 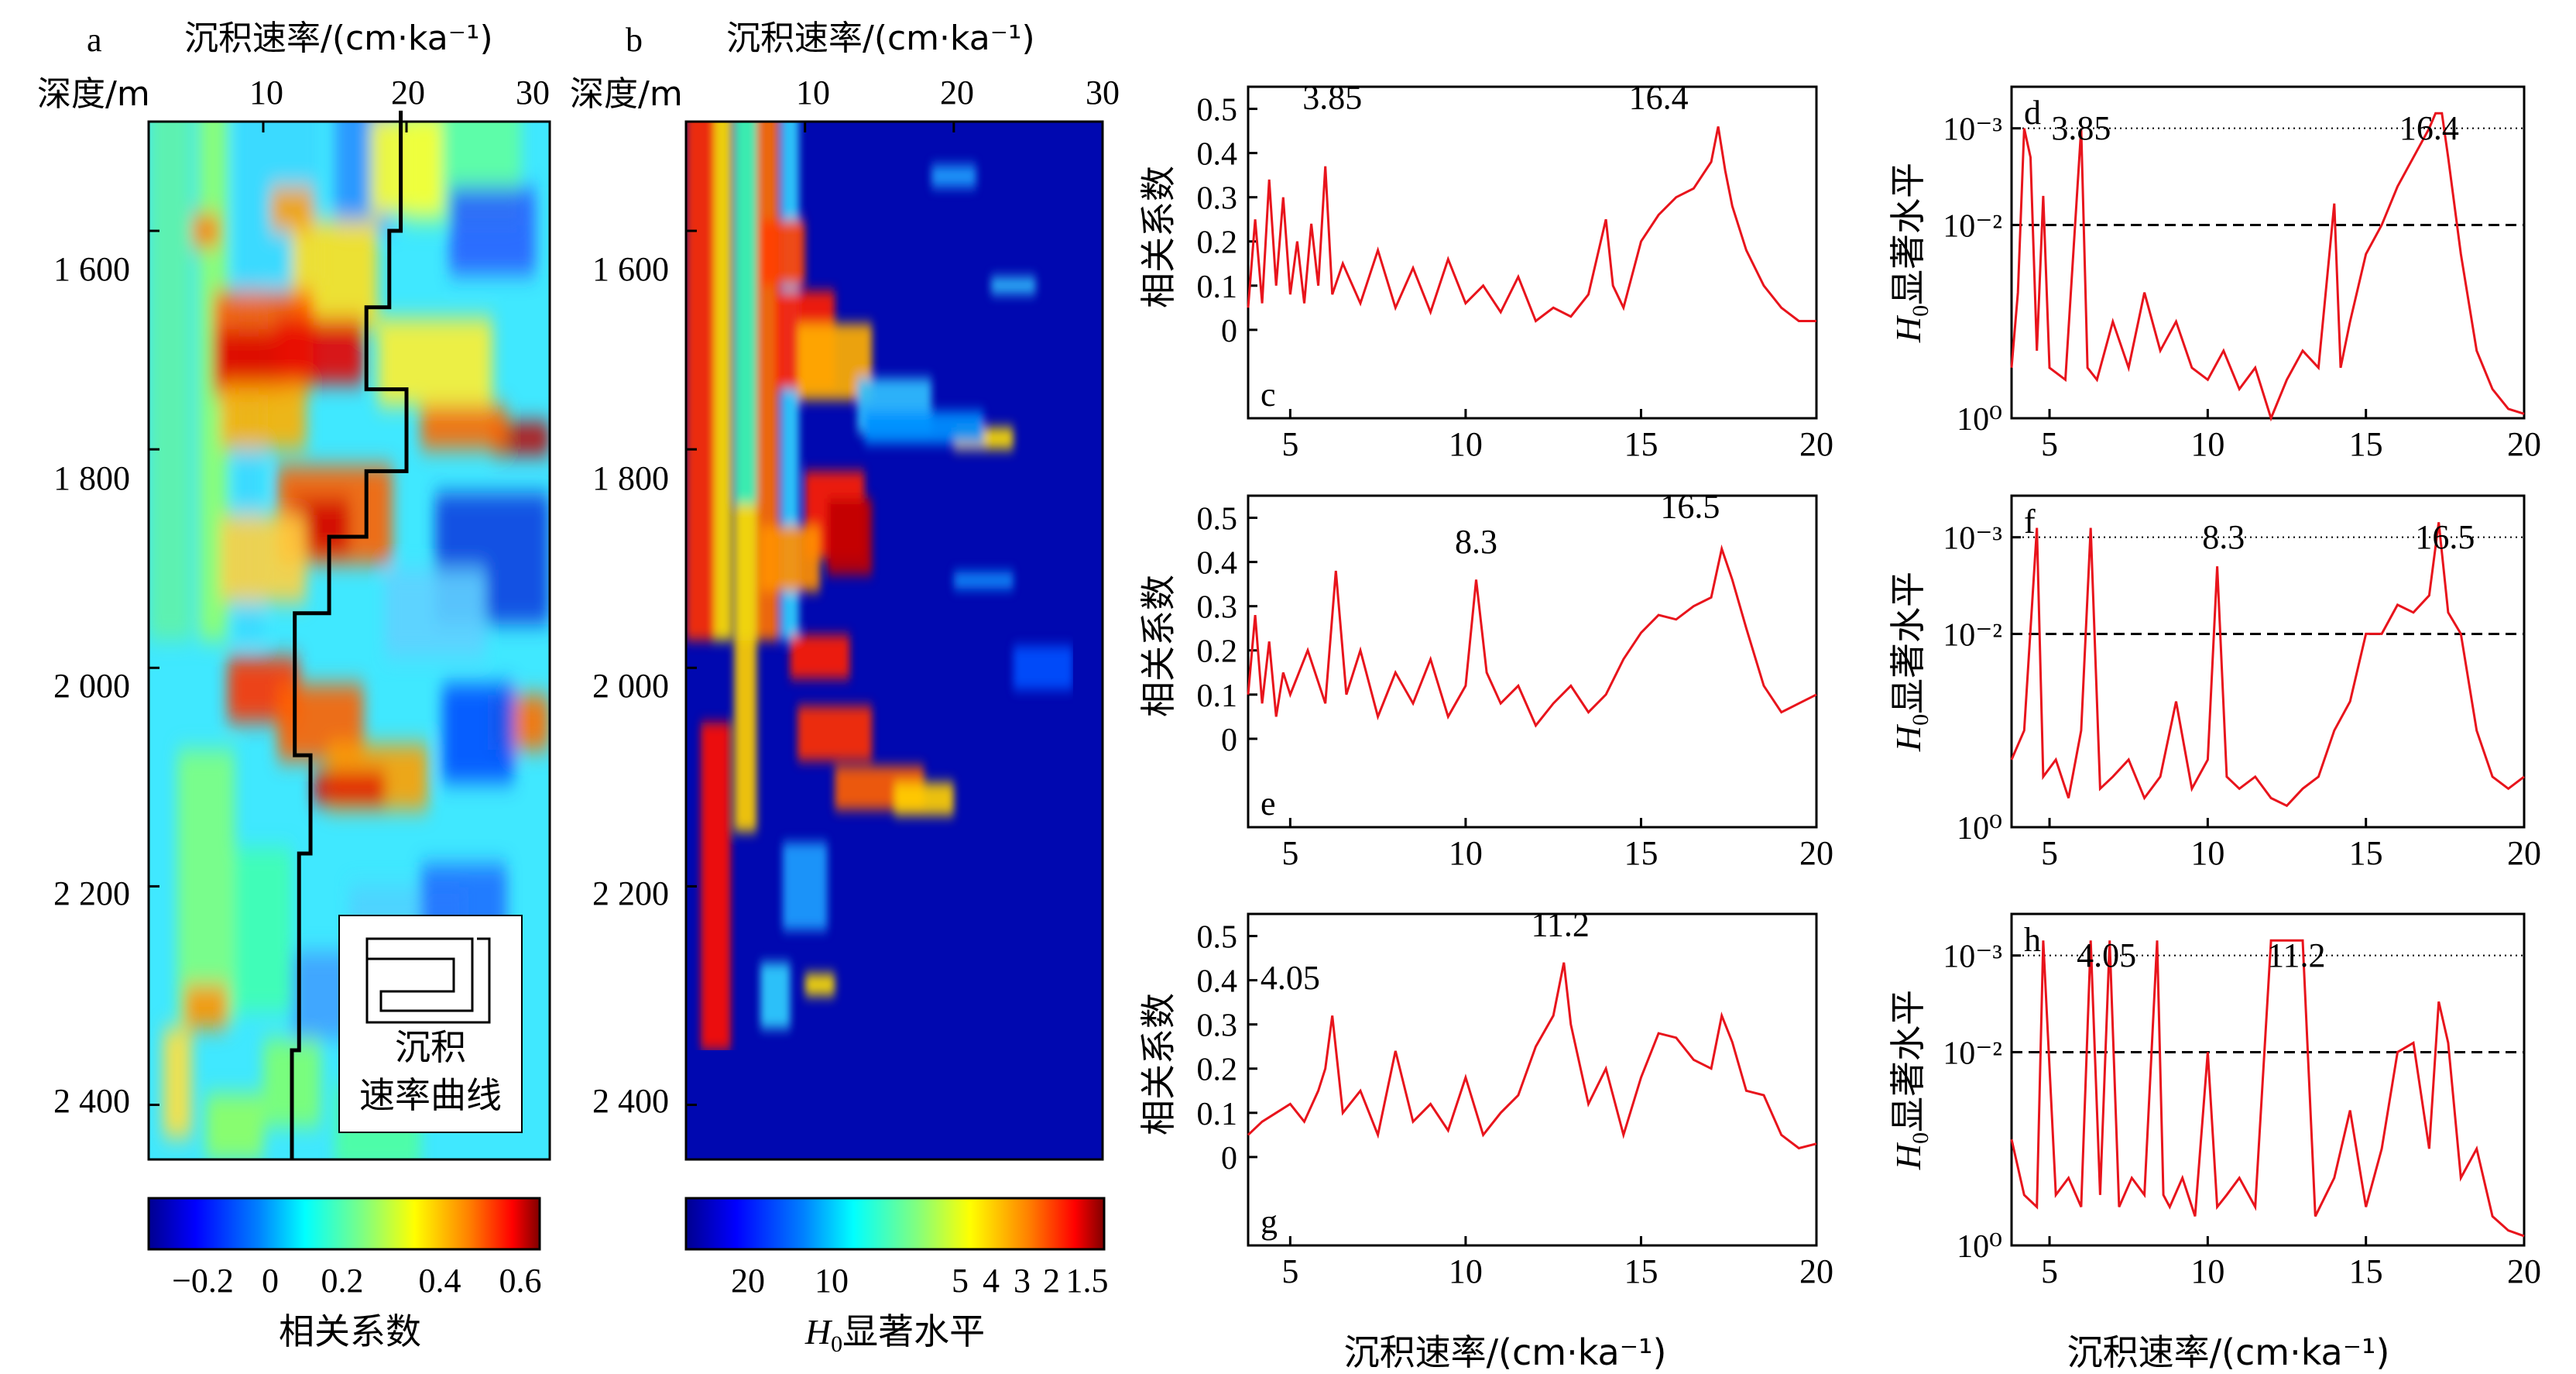 I want to click on panel-f: 5 10 15 20 10⁻³ 10⁻² 10⁰ H0显著水平 f 8.3 16.5, so click(x=2214, y=683).